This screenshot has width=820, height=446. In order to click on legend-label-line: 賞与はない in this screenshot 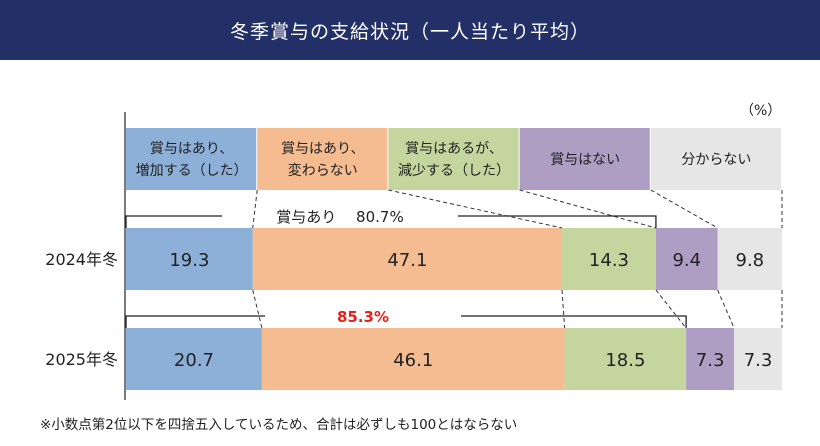, I will do `click(585, 160)`.